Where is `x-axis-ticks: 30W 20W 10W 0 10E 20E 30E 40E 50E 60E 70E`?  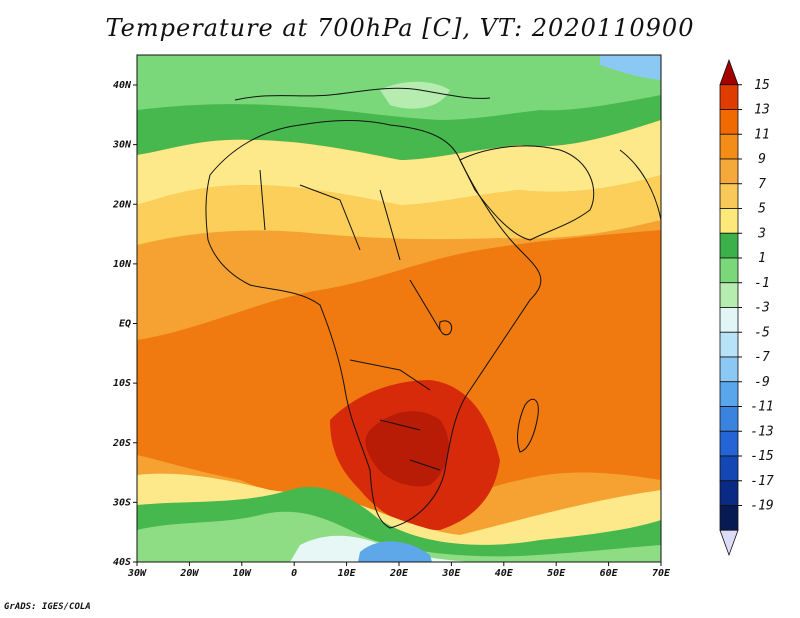
x-axis-ticks: 30W 20W 10W 0 10E 20E 30E 40E 50E 60E 70E is located at coordinates (399, 570).